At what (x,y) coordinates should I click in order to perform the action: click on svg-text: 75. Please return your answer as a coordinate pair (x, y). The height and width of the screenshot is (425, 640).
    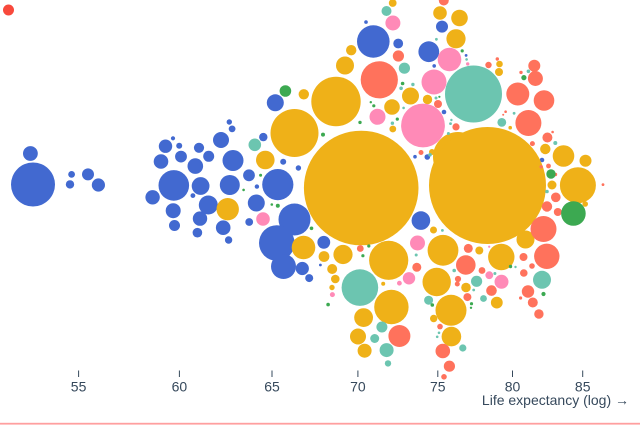
    Looking at the image, I should click on (438, 387).